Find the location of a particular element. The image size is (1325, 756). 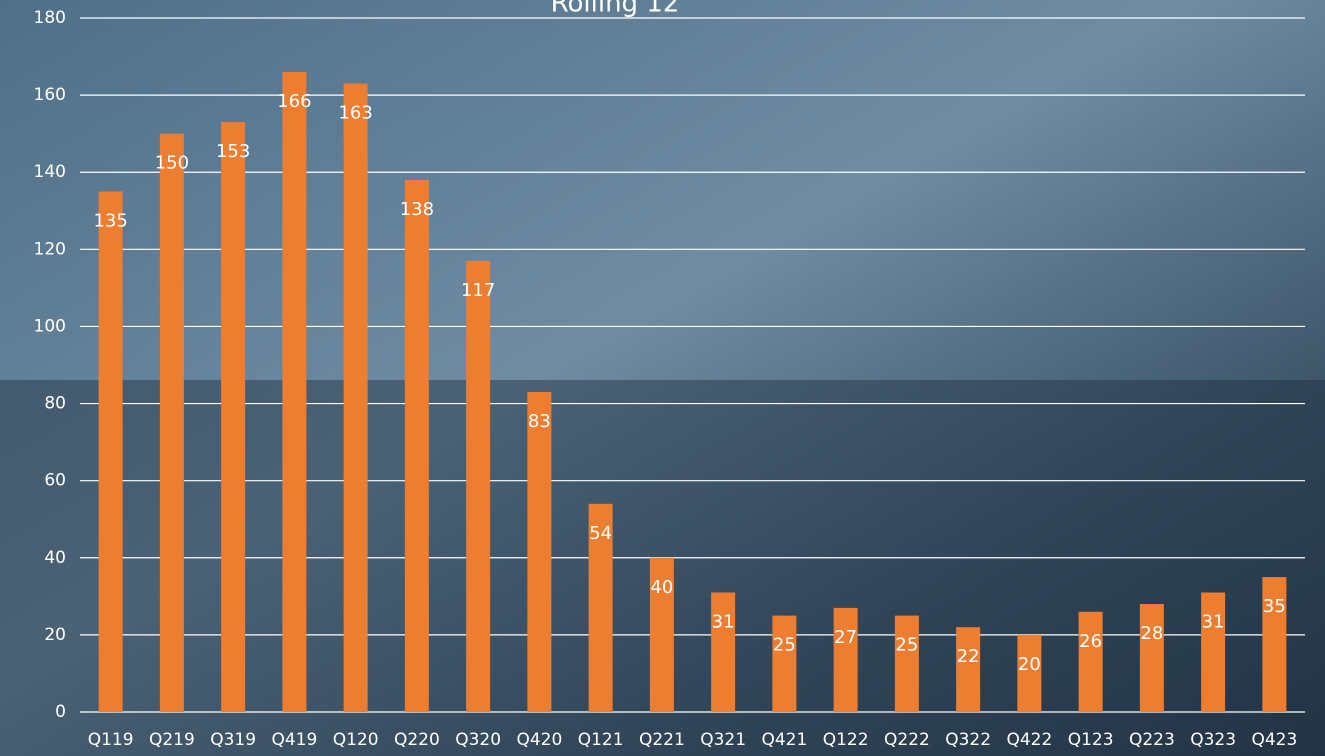

x-tick-label: Q121 is located at coordinates (601, 740).